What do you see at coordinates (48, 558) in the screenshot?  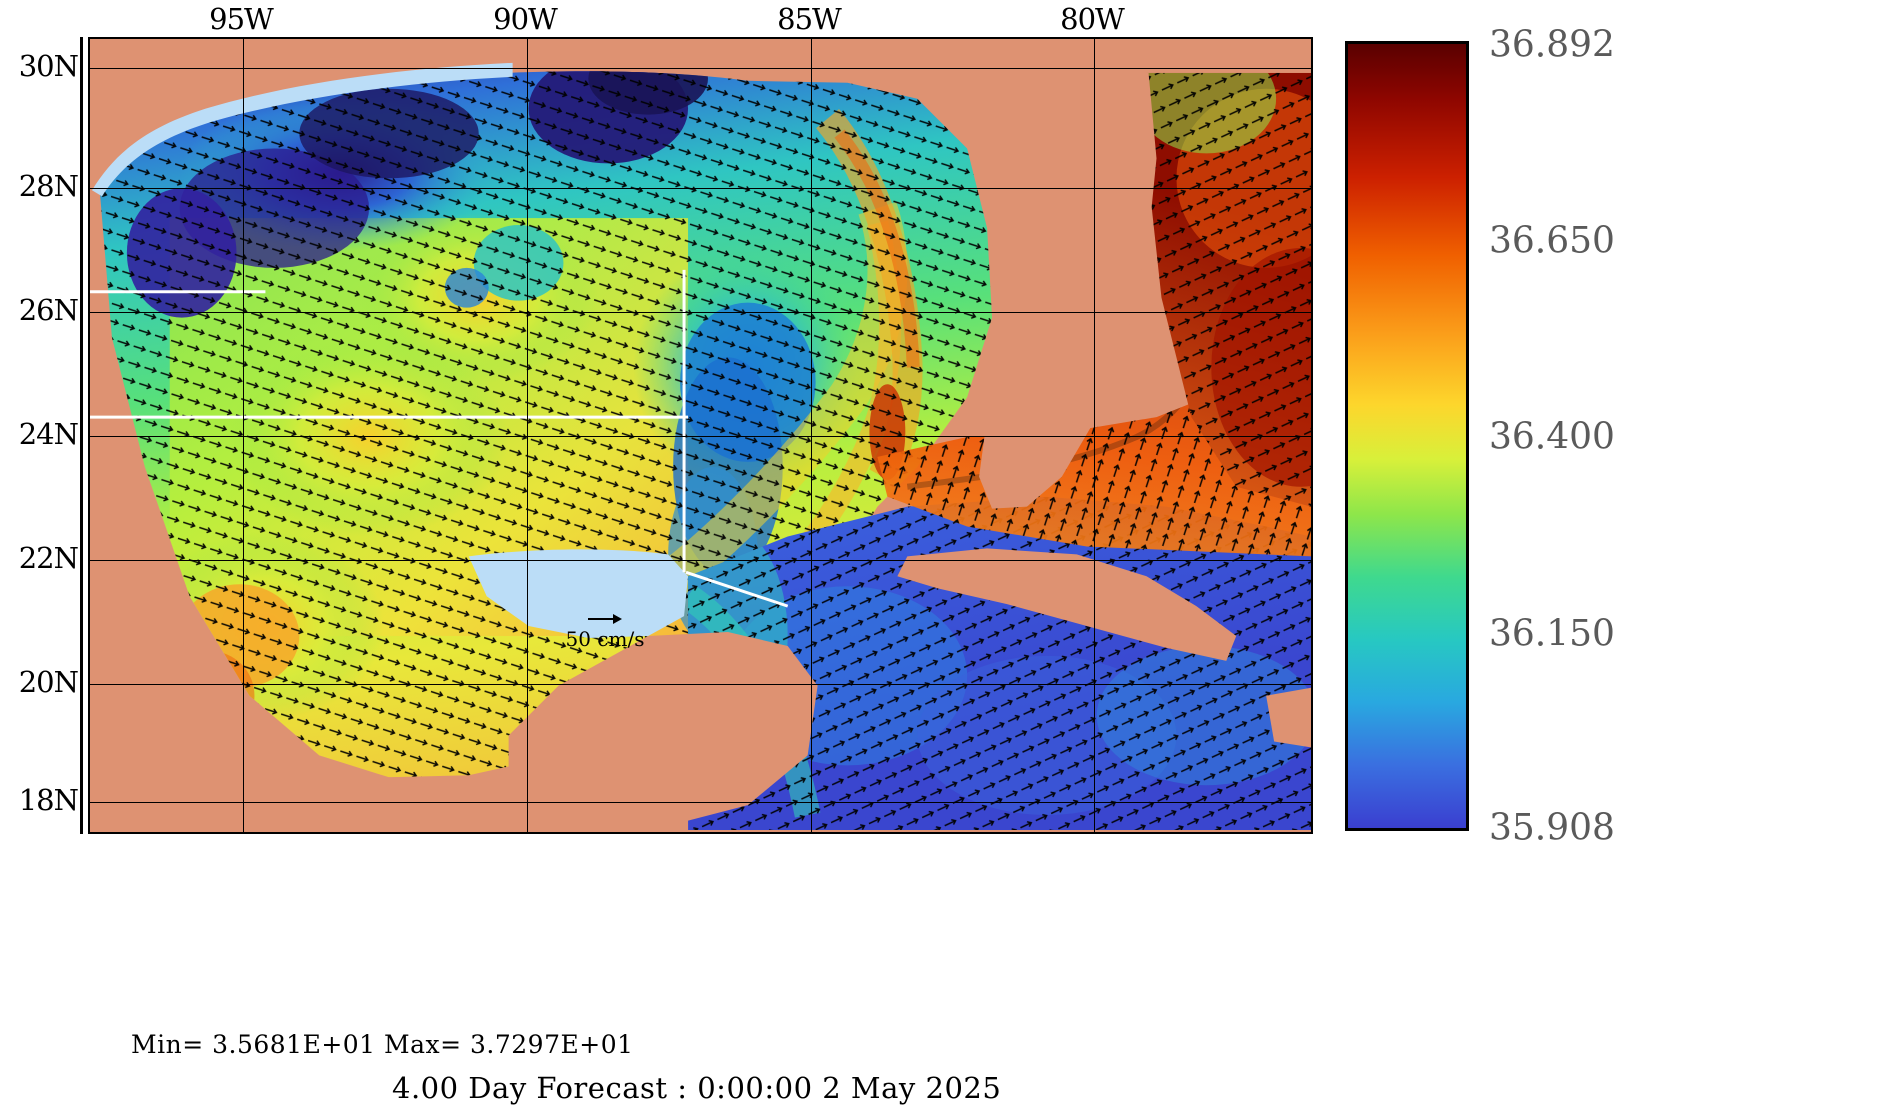 I see `lat-tick-label-22n: 22N` at bounding box center [48, 558].